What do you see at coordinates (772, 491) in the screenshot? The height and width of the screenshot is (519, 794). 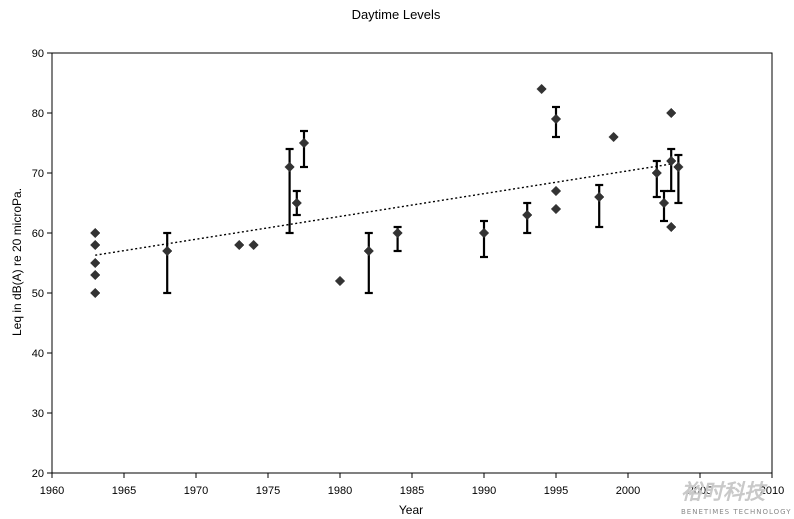 I see `x-tick-label: 2010` at bounding box center [772, 491].